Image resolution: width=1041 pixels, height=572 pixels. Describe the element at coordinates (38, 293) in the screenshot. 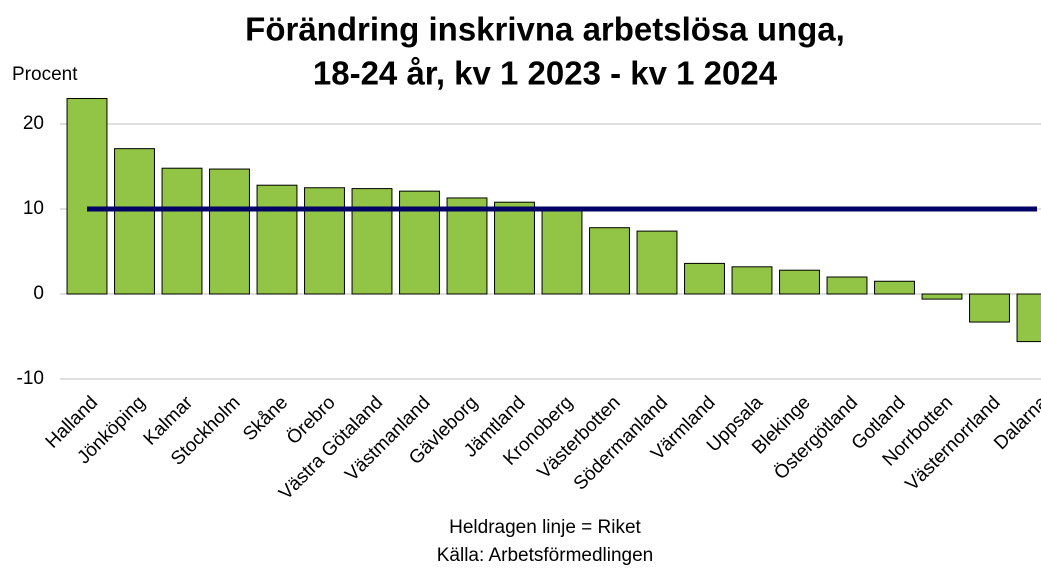

I see `y-tick-label: 0` at that location.